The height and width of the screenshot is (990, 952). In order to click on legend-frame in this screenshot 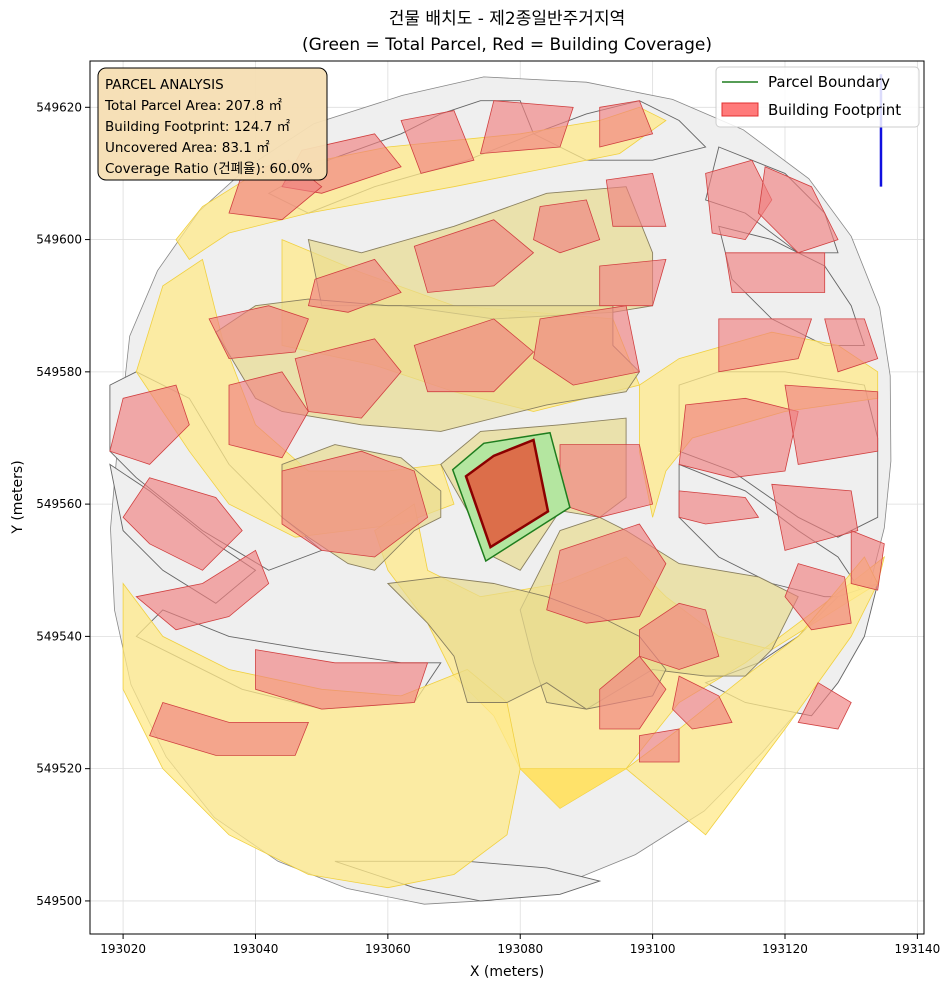, I will do `click(817, 97)`.